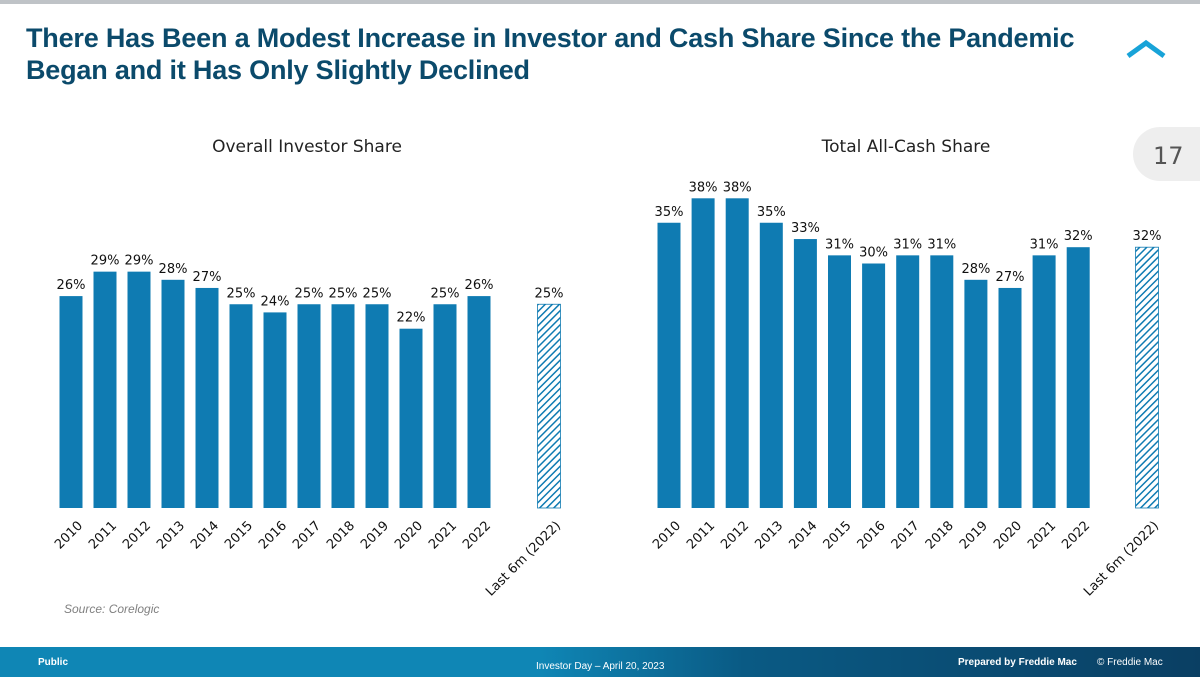 The width and height of the screenshot is (1200, 677). Describe the element at coordinates (1146, 49) in the screenshot. I see `freddie-mac-roof-icon` at that location.